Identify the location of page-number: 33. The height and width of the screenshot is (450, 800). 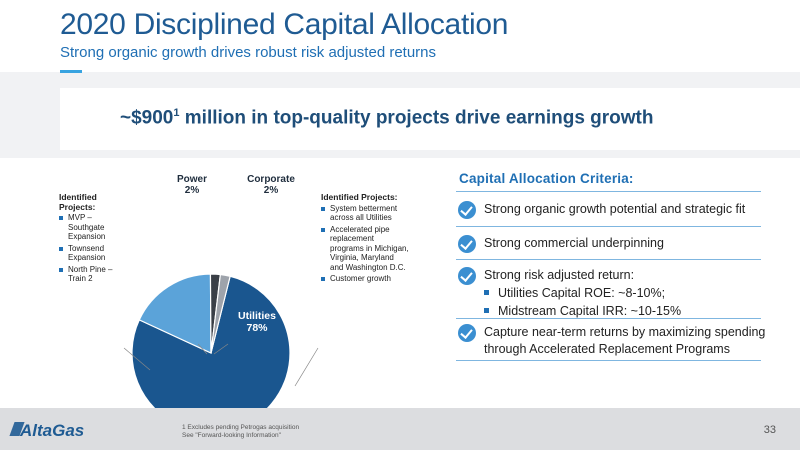
(769, 430).